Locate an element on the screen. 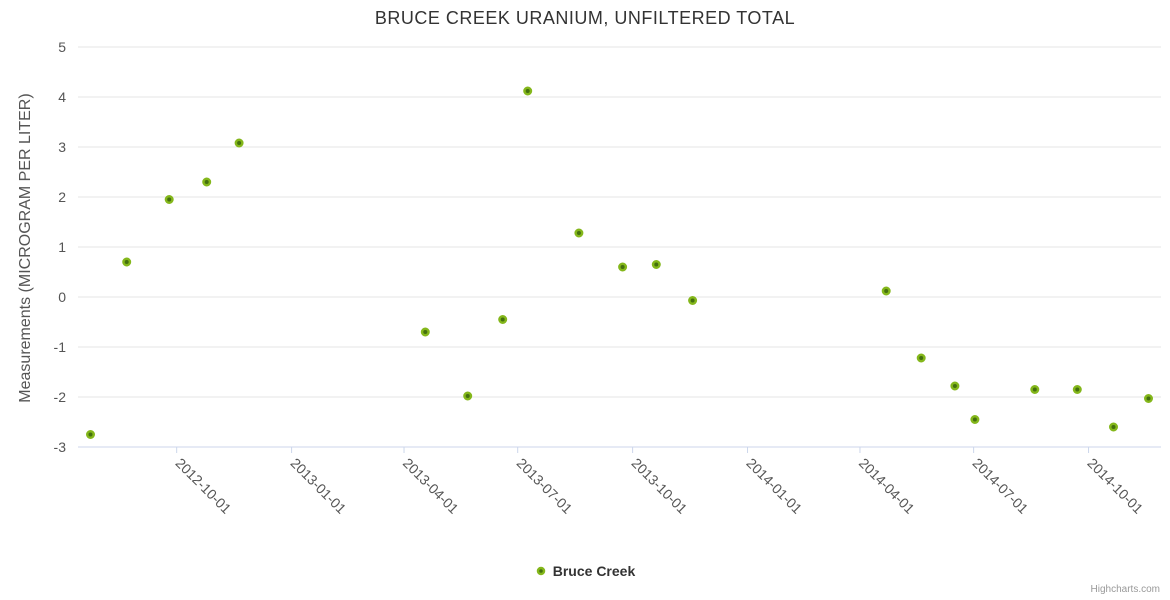  y-axis-tick-label: 4 is located at coordinates (62, 97).